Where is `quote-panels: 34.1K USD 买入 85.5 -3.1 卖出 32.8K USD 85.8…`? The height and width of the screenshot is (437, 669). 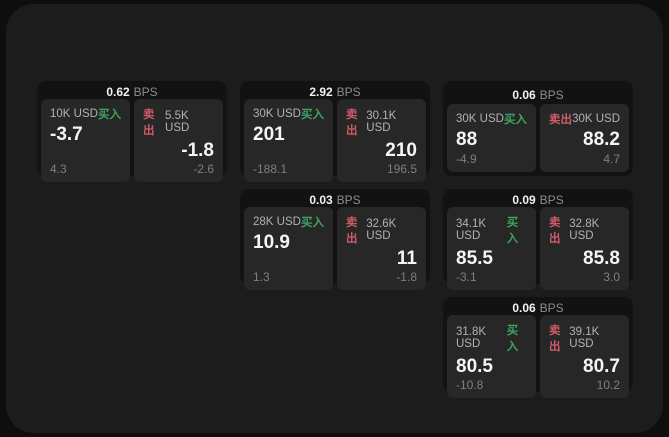 quote-panels: 34.1K USD 买入 85.5 -3.1 卖出 32.8K USD 85.8… is located at coordinates (538, 248).